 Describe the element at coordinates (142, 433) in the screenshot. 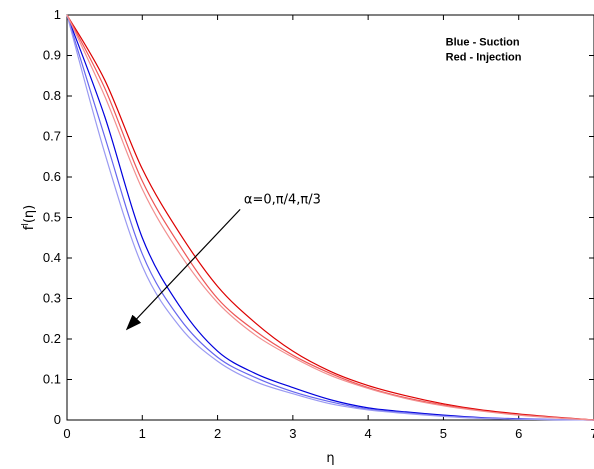

I see `x-tick-label-1: 1` at that location.